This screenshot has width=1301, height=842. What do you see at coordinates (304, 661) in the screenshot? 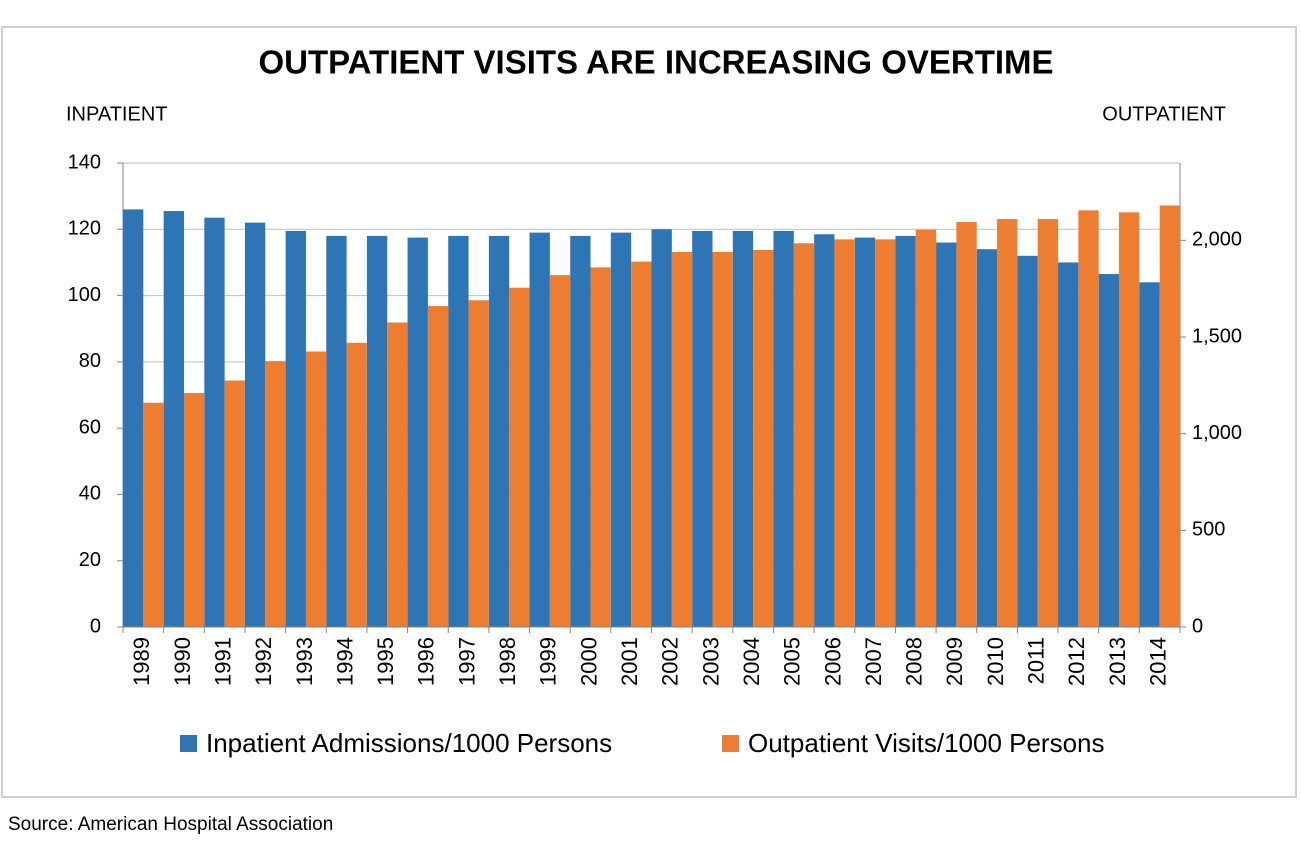
I see `x-tick-label: 1993` at bounding box center [304, 661].